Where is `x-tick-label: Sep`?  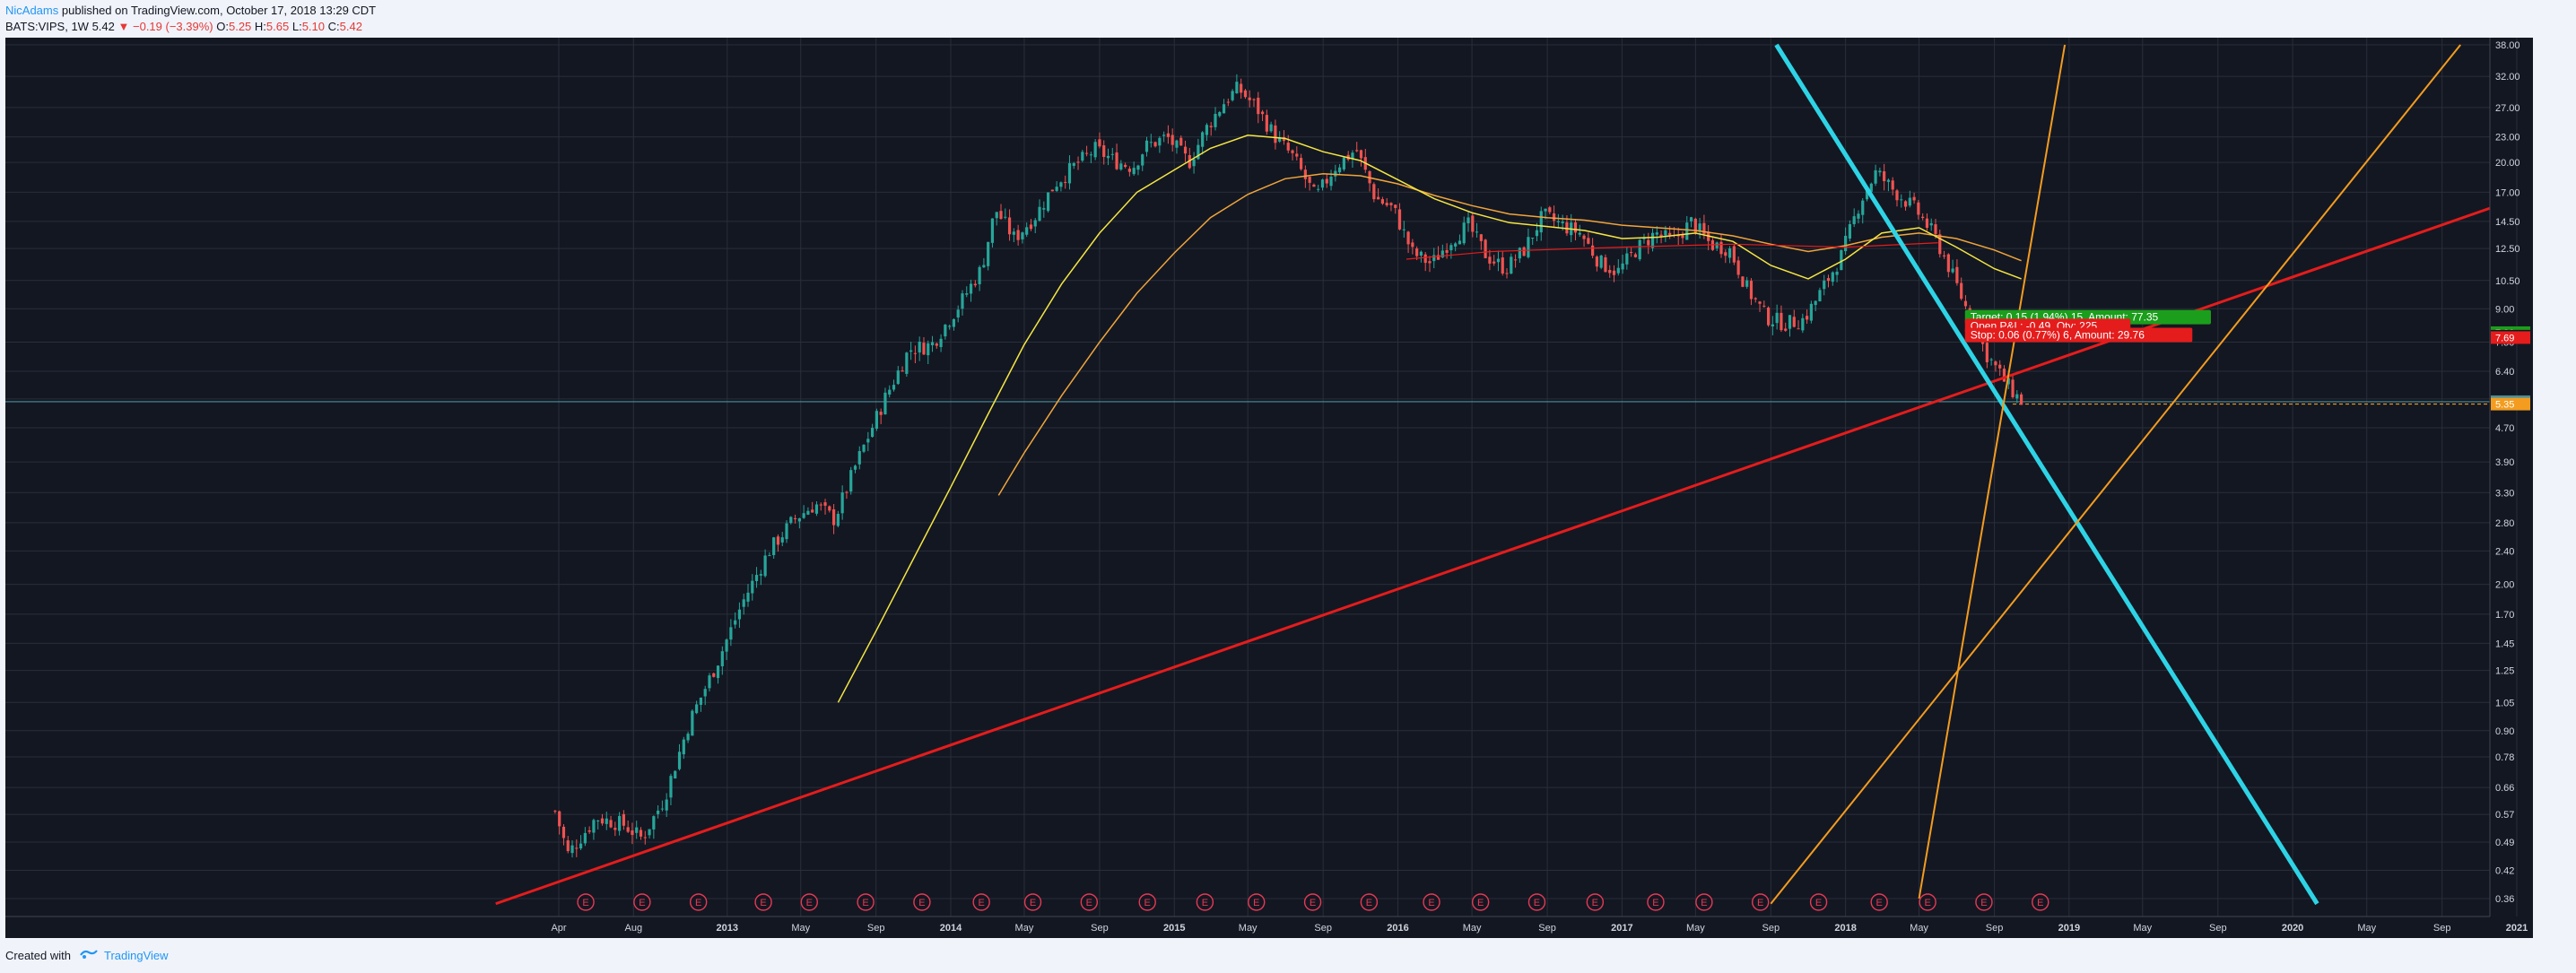 x-tick-label: Sep is located at coordinates (876, 928).